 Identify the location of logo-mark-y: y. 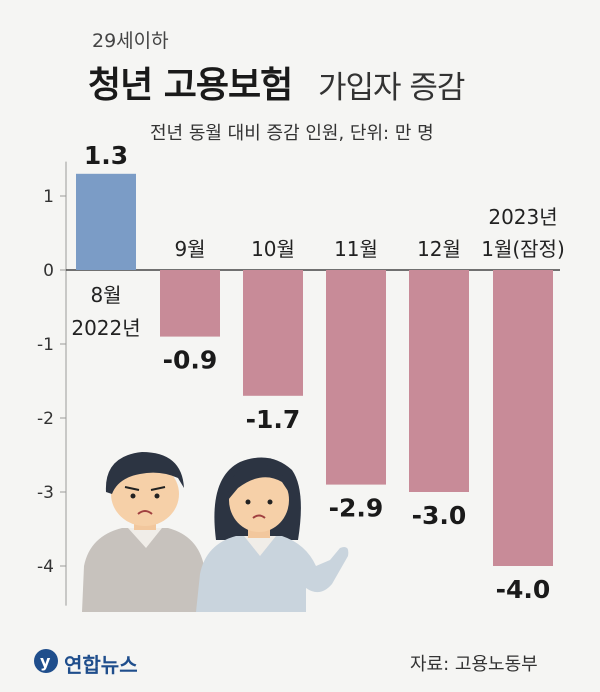
(45, 661).